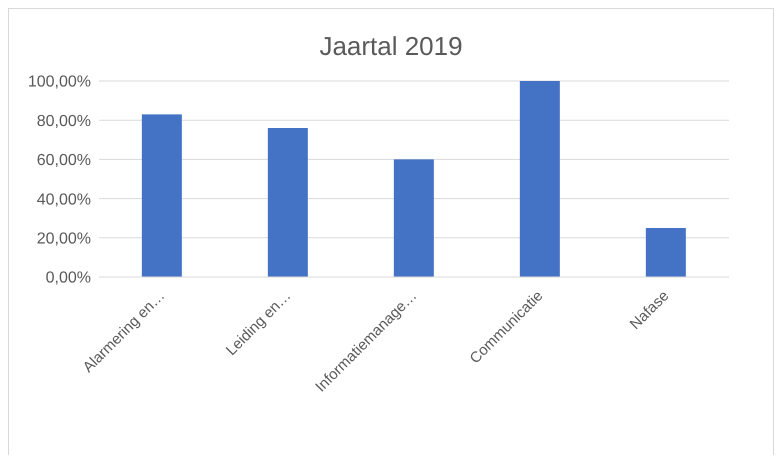 This screenshot has height=463, width=782. I want to click on y-tick-label: 40,00%, so click(63, 199).